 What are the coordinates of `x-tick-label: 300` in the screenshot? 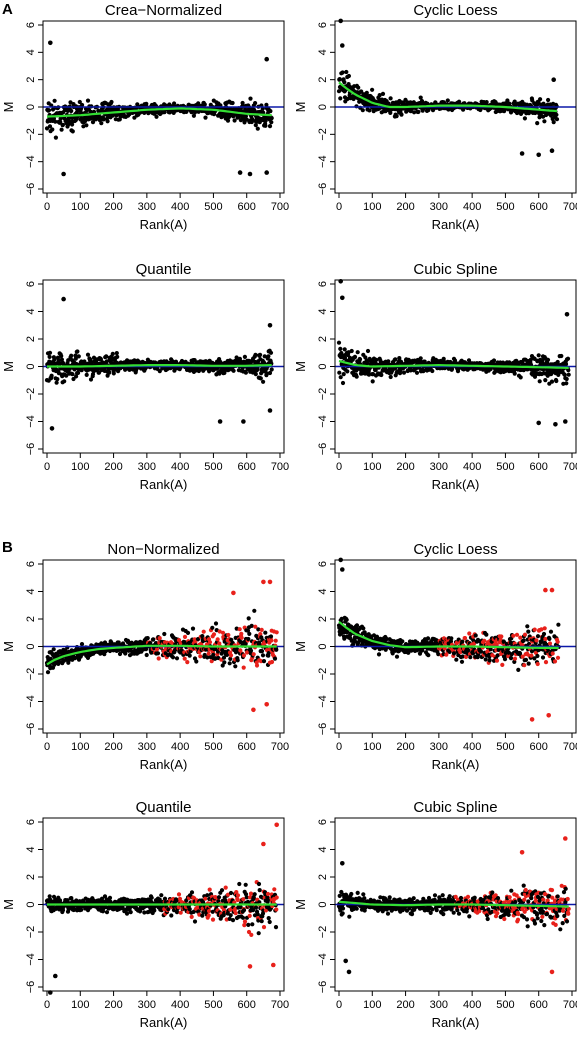 It's located at (147, 467).